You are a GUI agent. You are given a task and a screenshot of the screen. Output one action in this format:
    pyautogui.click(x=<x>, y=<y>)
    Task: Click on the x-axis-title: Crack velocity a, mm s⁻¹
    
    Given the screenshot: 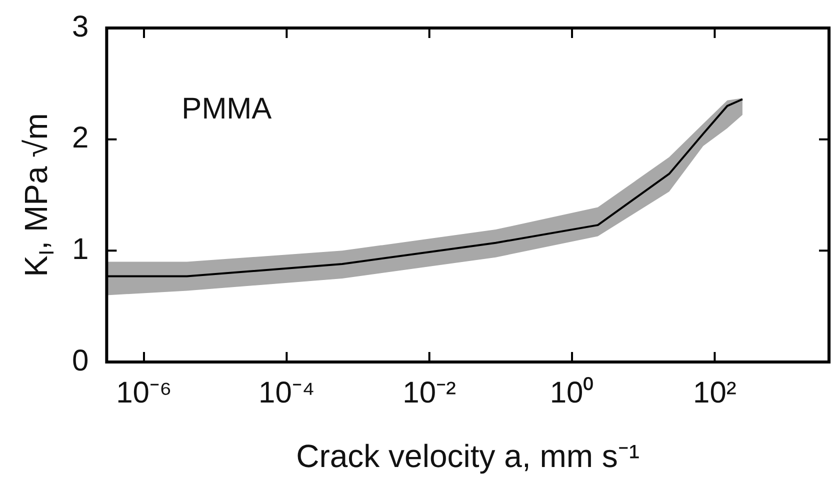 What is the action you would take?
    pyautogui.click(x=468, y=456)
    